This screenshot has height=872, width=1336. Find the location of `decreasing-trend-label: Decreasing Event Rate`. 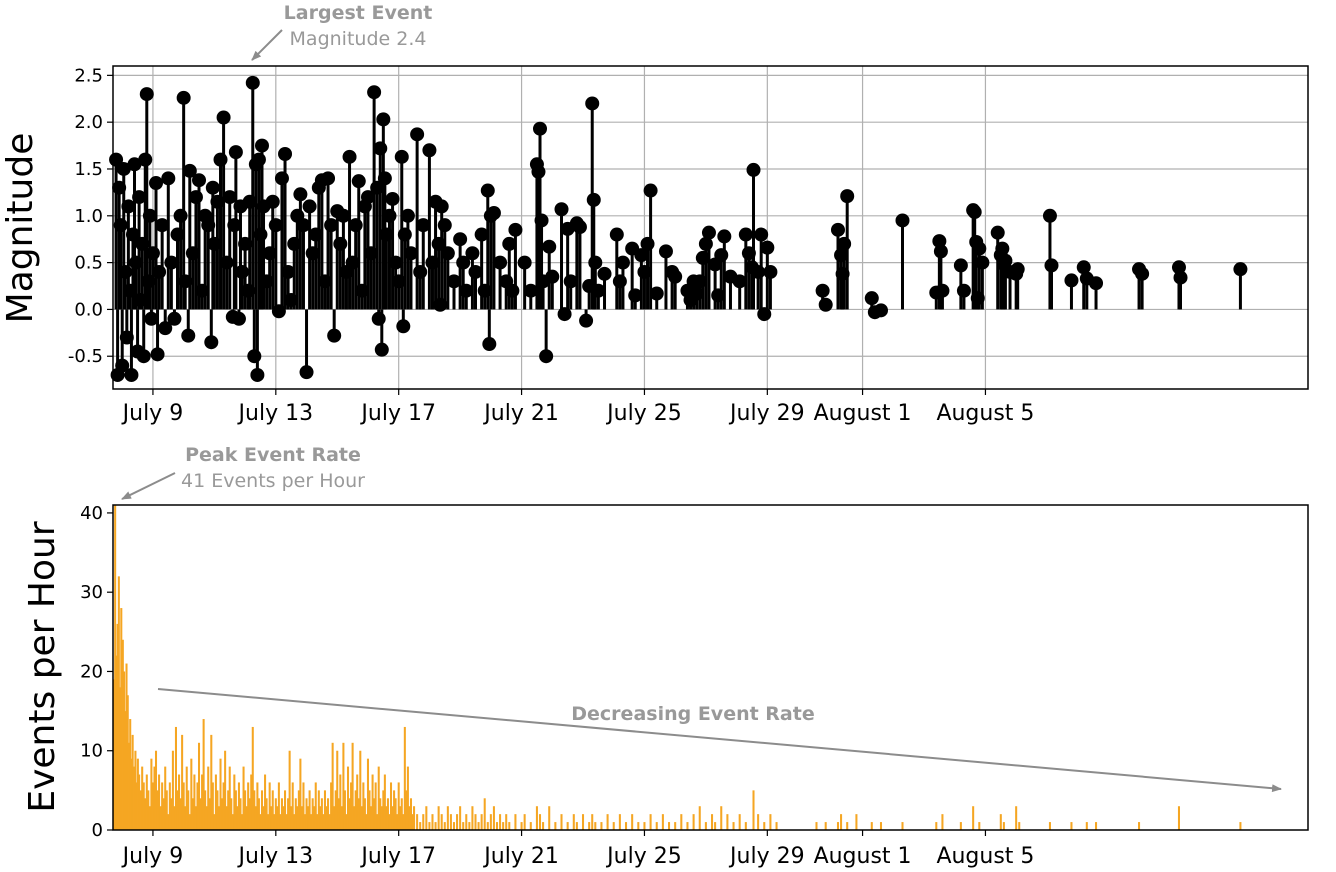

decreasing-trend-label: Decreasing Event Rate is located at coordinates (692, 714).